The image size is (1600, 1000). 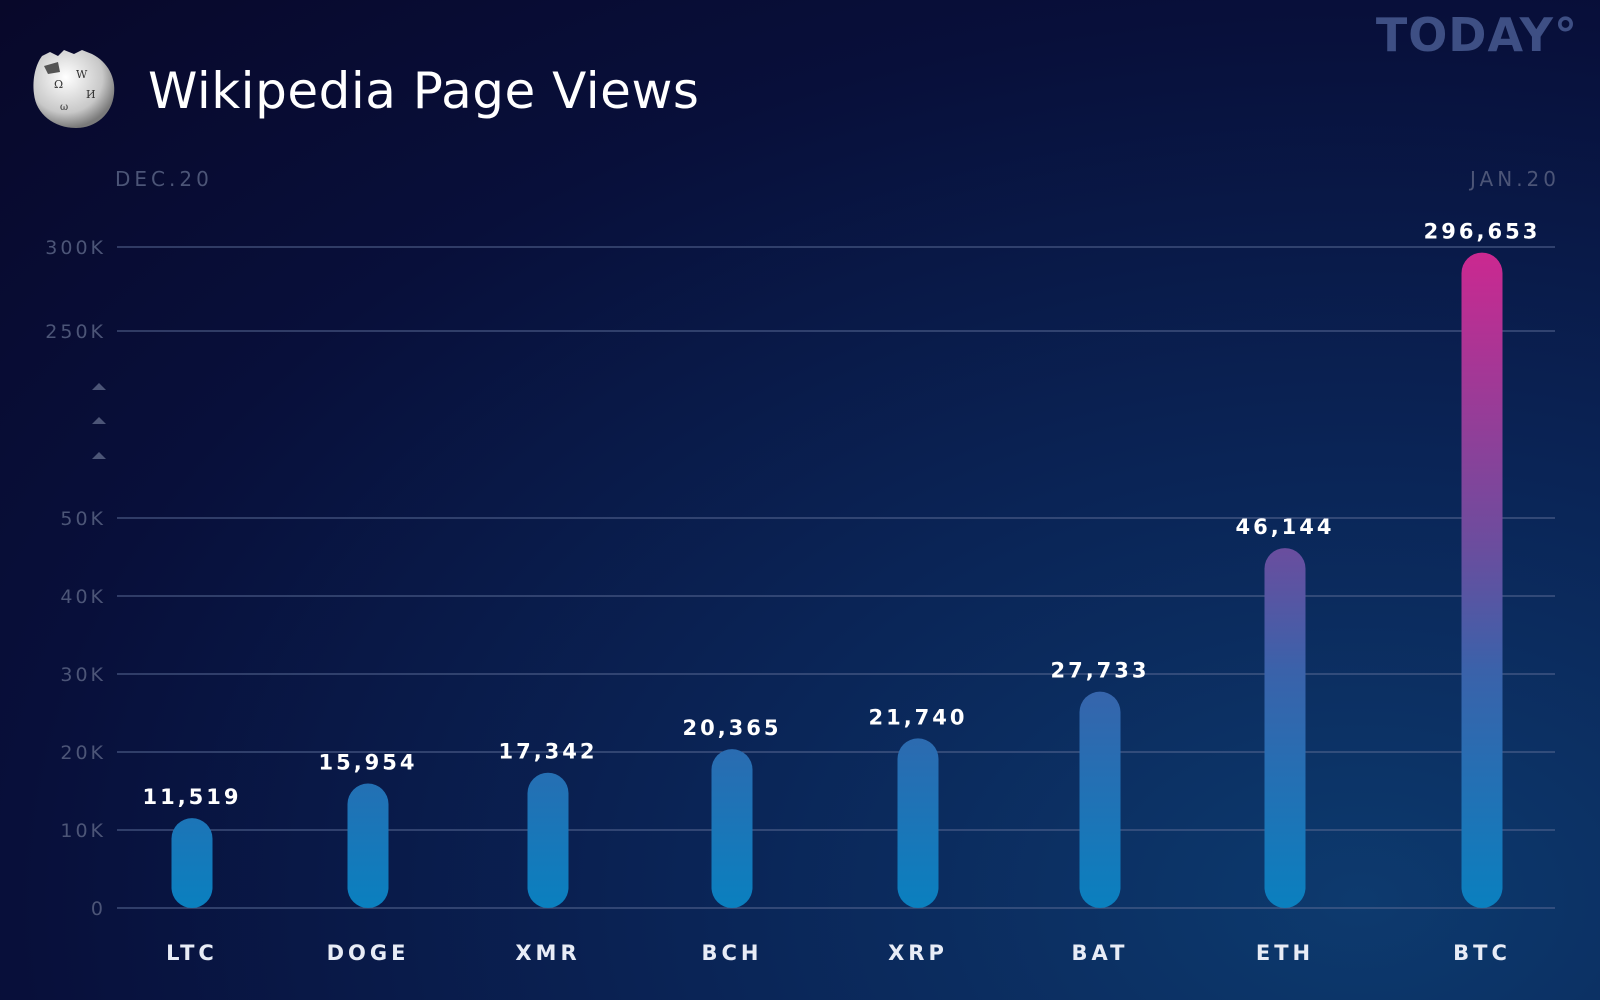 What do you see at coordinates (74, 89) in the screenshot?
I see `wikipedia-globe-icon: Ω W И ω` at bounding box center [74, 89].